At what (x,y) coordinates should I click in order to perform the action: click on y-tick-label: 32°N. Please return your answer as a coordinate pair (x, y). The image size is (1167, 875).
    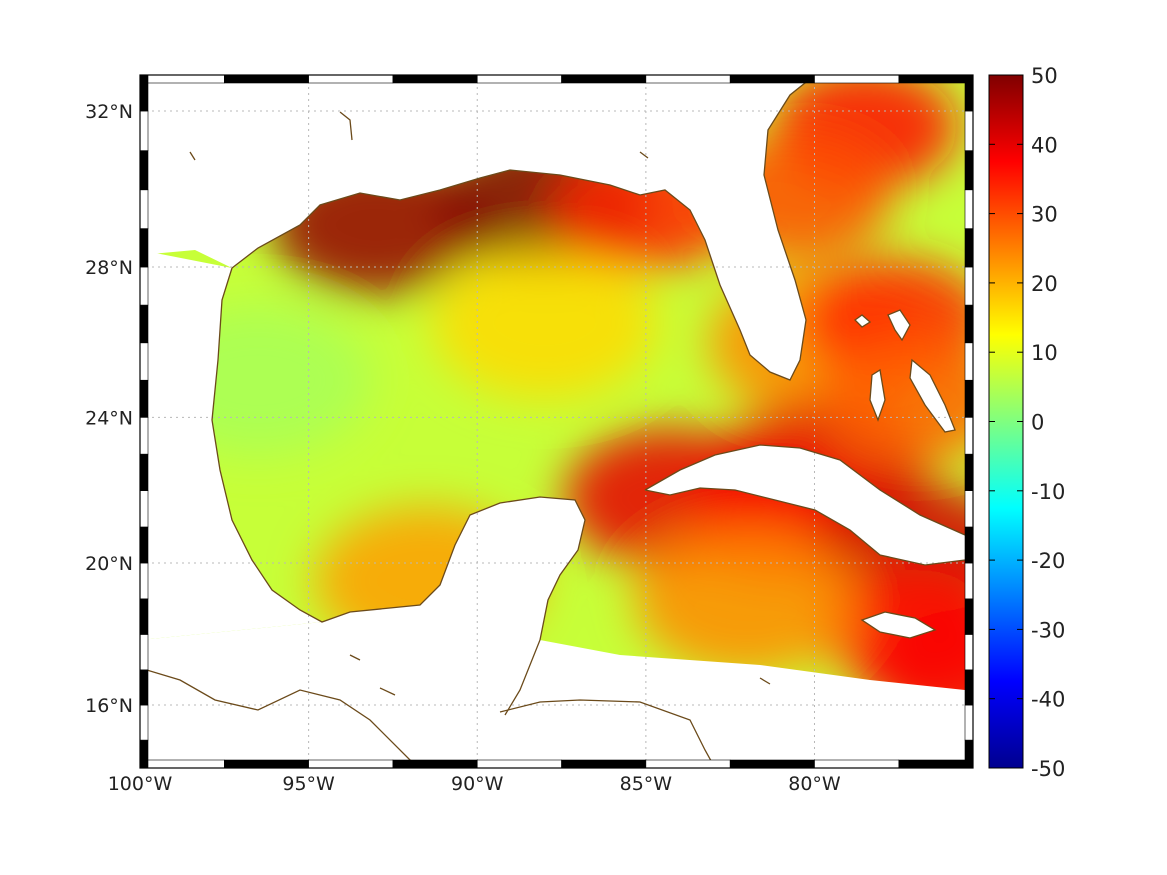
    Looking at the image, I should click on (109, 112).